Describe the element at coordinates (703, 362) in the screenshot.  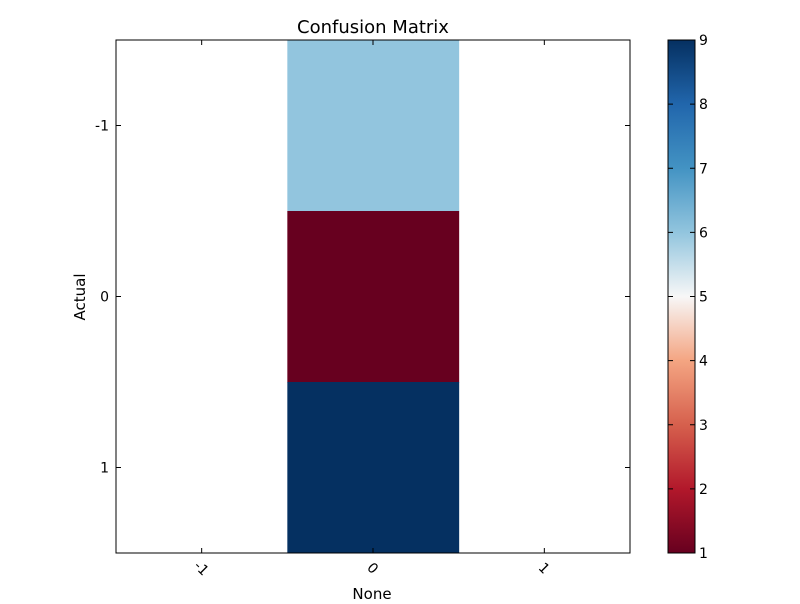
I see `colorbar-tick-label: 4` at that location.